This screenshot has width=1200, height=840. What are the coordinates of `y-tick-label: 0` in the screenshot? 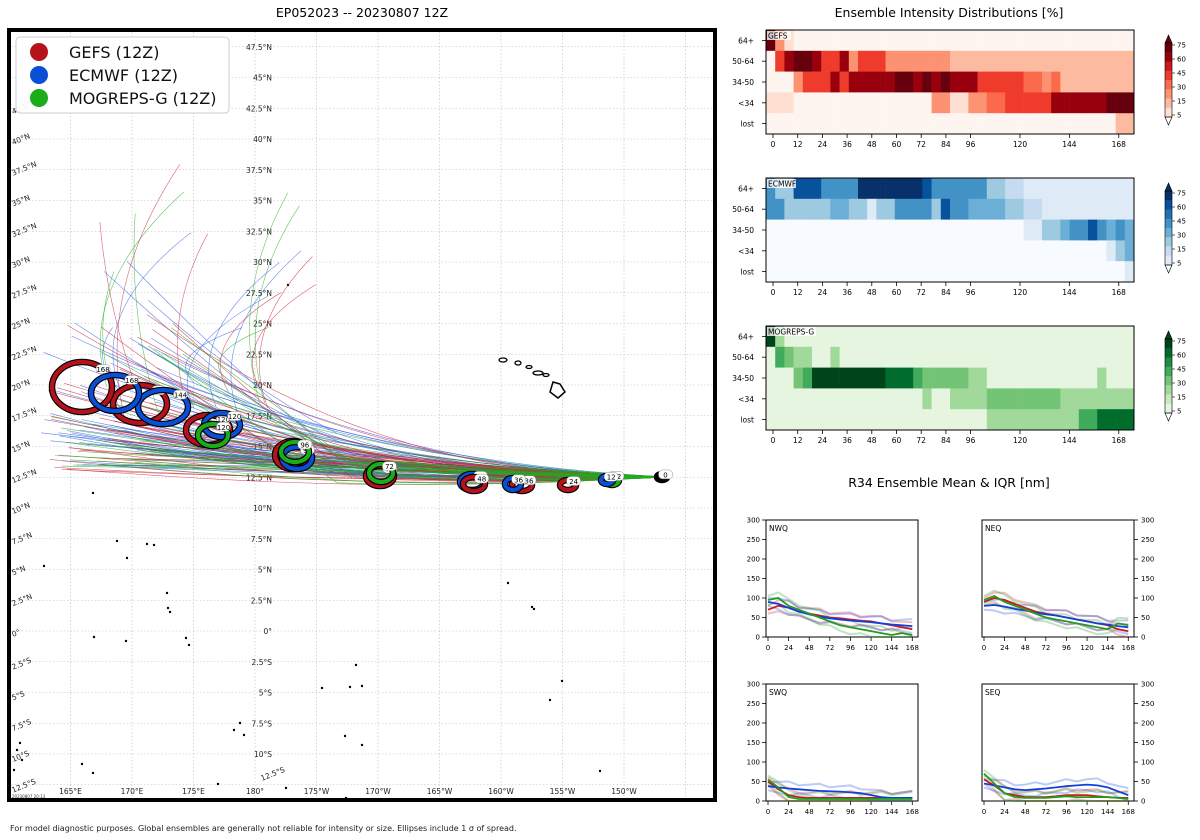 It's located at (1143, 638).